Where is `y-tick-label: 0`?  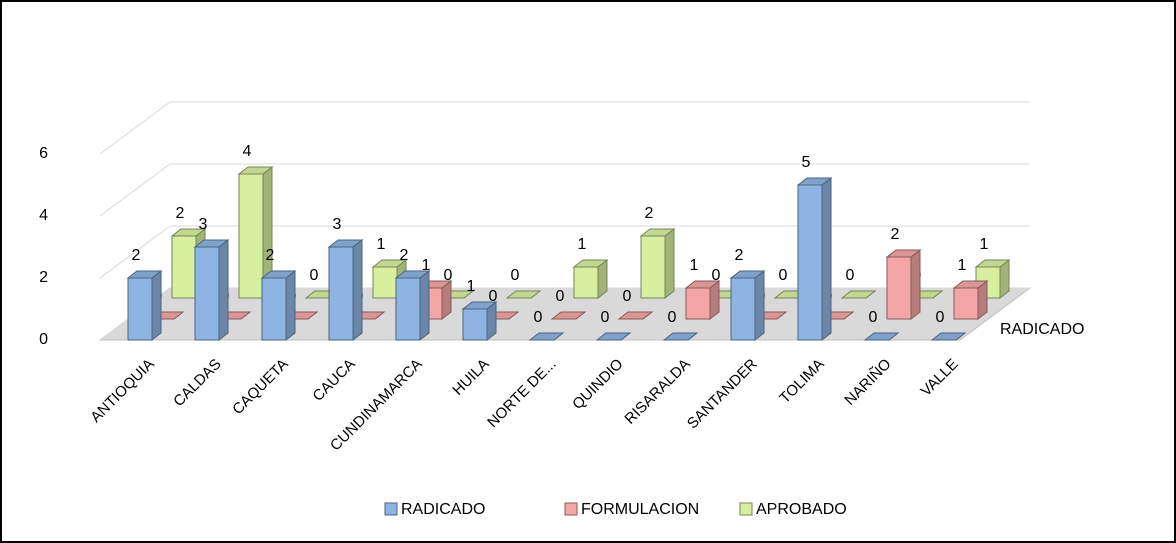 y-tick-label: 0 is located at coordinates (43, 339).